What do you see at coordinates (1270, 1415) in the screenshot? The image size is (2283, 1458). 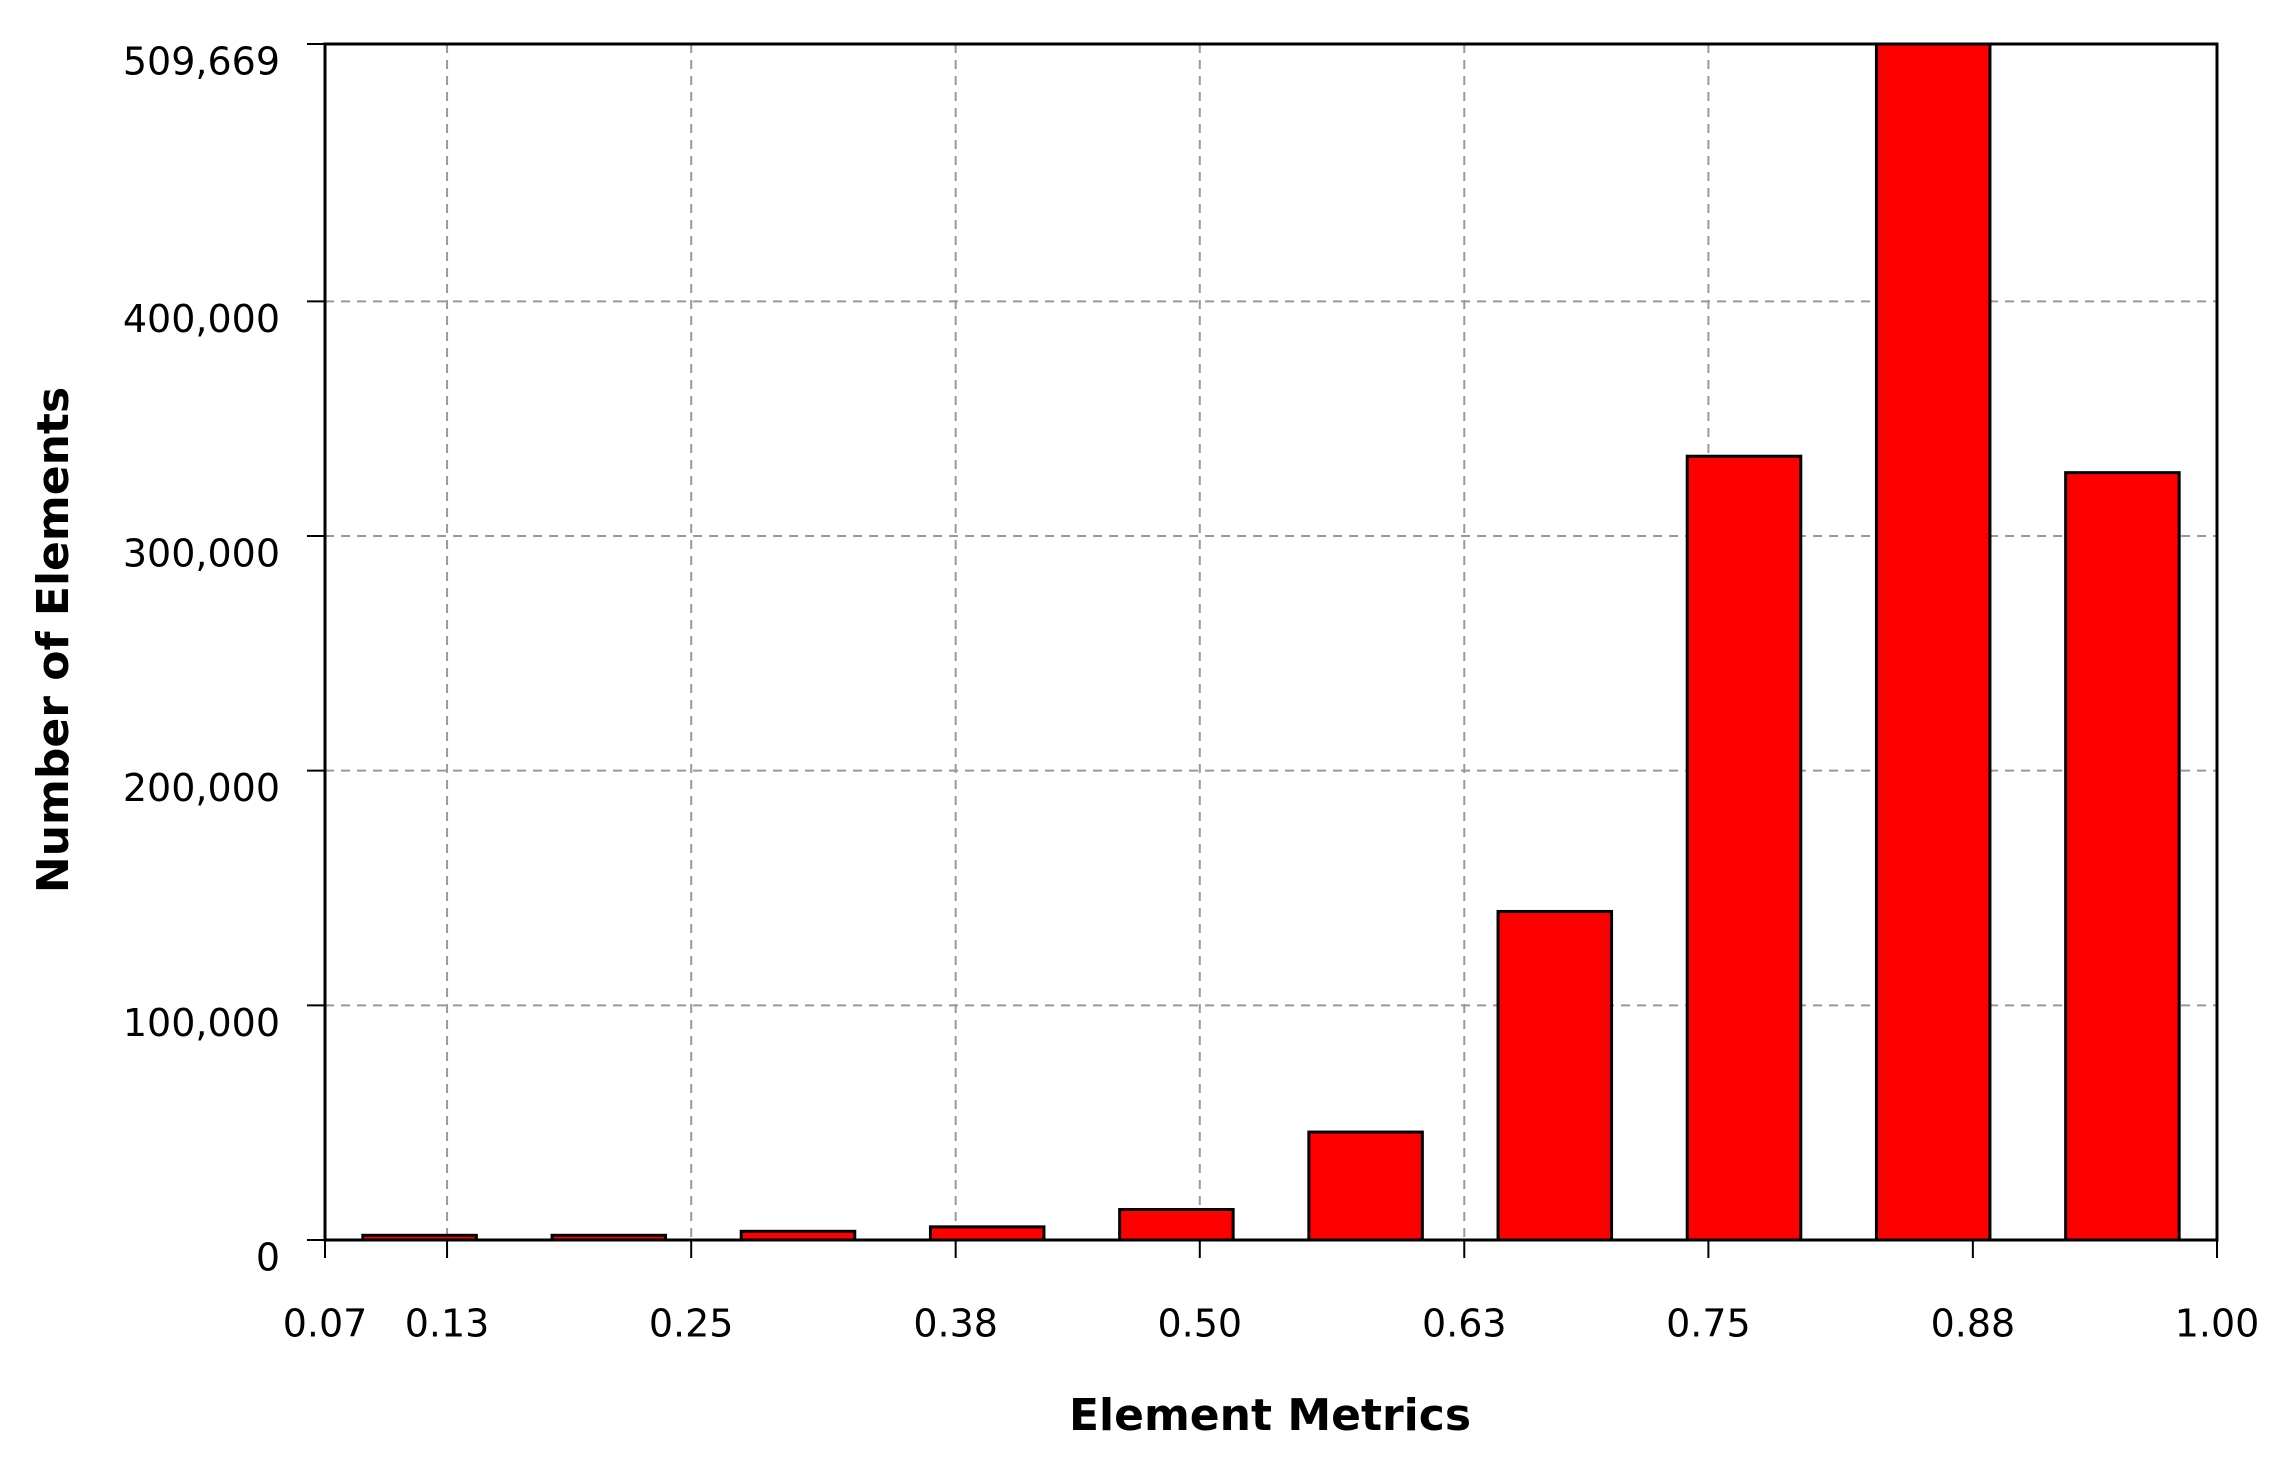 I see `x-axis-title: Element Metrics` at bounding box center [1270, 1415].